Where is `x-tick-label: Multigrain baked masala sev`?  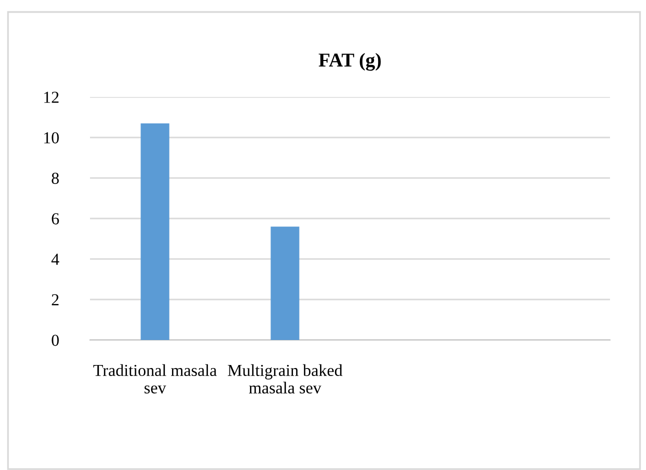
x-tick-label: Multigrain baked masala sev is located at coordinates (285, 379).